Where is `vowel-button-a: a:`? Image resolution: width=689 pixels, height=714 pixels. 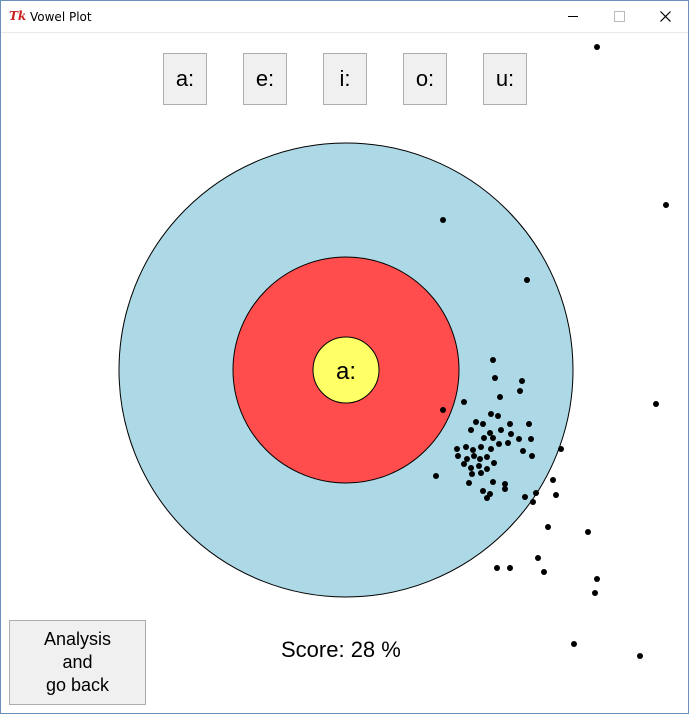
vowel-button-a: a: is located at coordinates (185, 79).